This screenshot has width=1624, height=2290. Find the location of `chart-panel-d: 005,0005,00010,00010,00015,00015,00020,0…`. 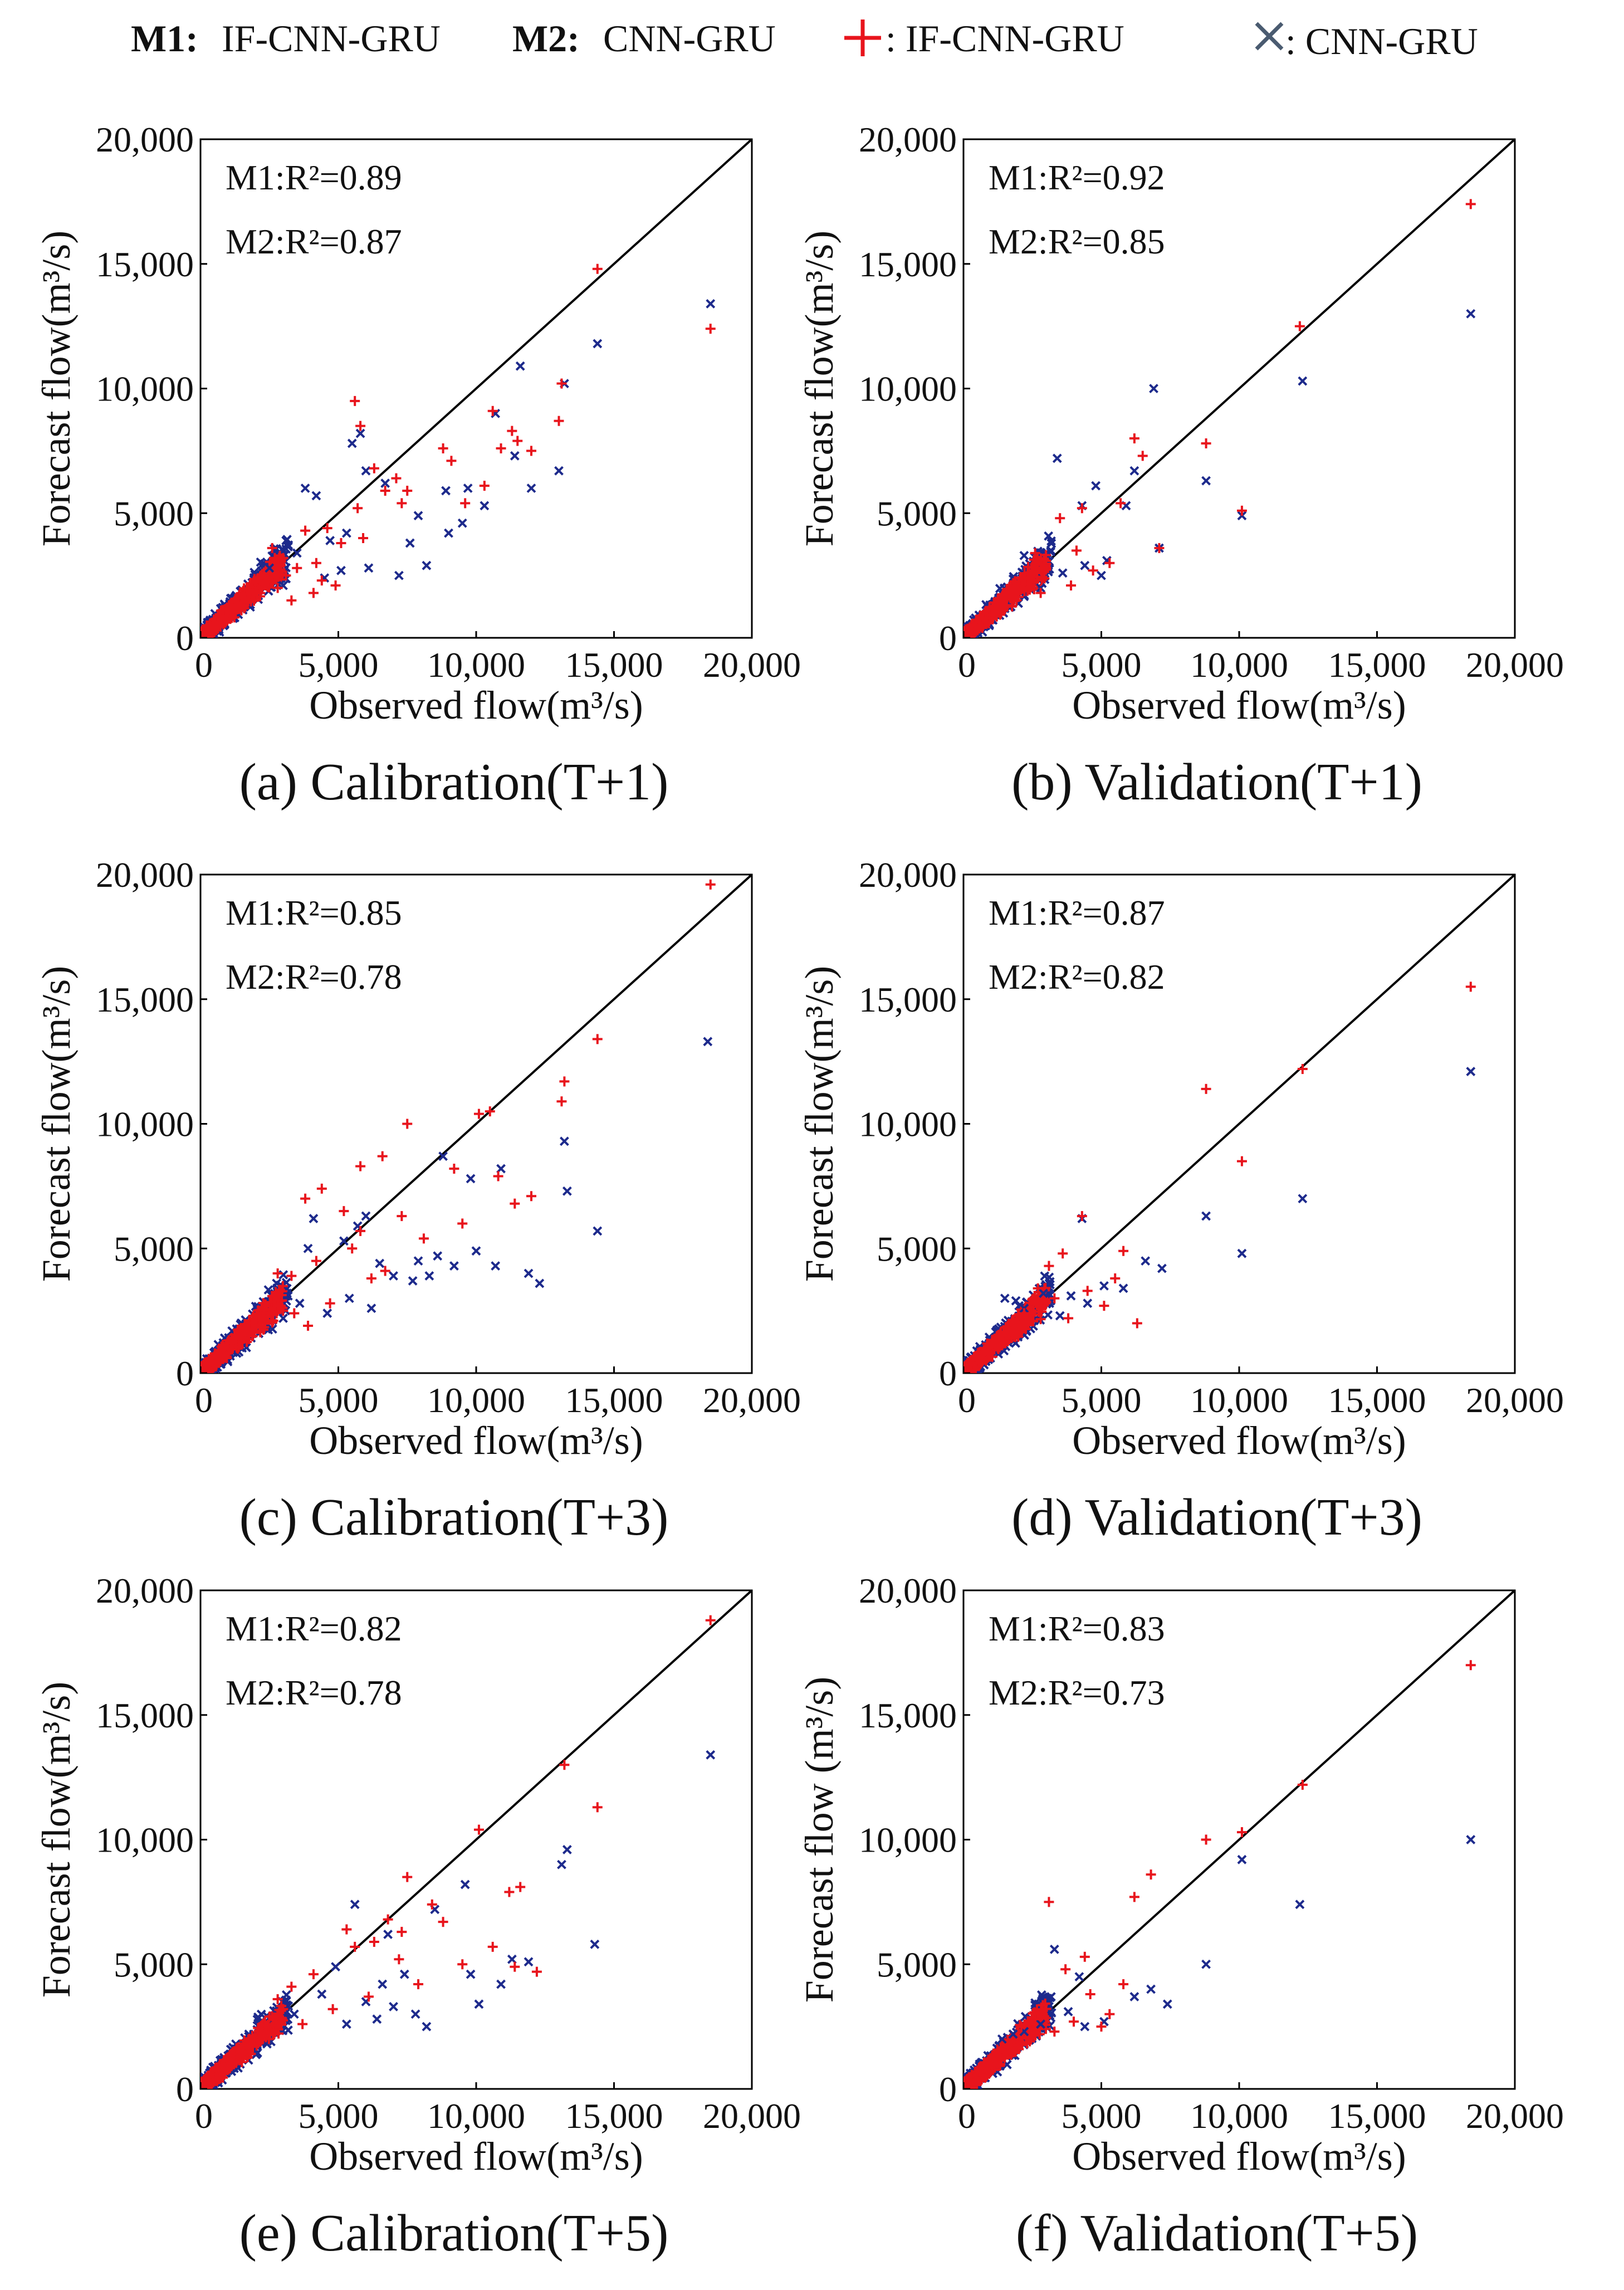

chart-panel-d: 005,0005,00010,00010,00015,00015,00020,0… is located at coordinates (1180, 1200).